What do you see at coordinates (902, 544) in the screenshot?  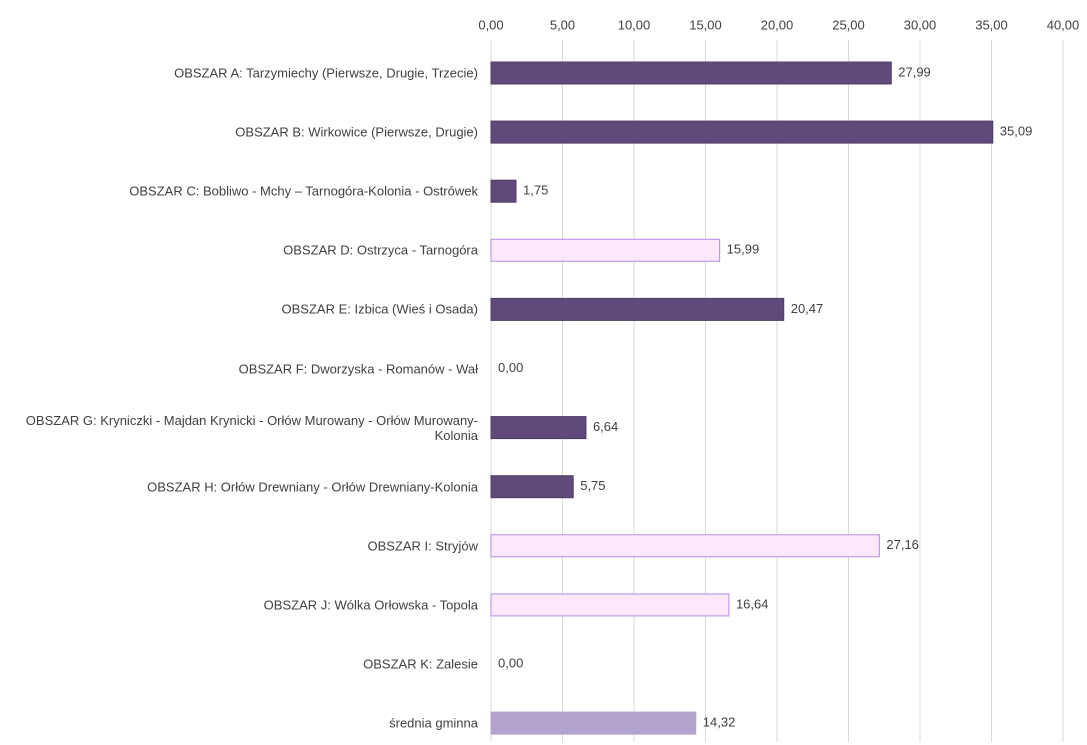 I see `value-label: 27,16` at bounding box center [902, 544].